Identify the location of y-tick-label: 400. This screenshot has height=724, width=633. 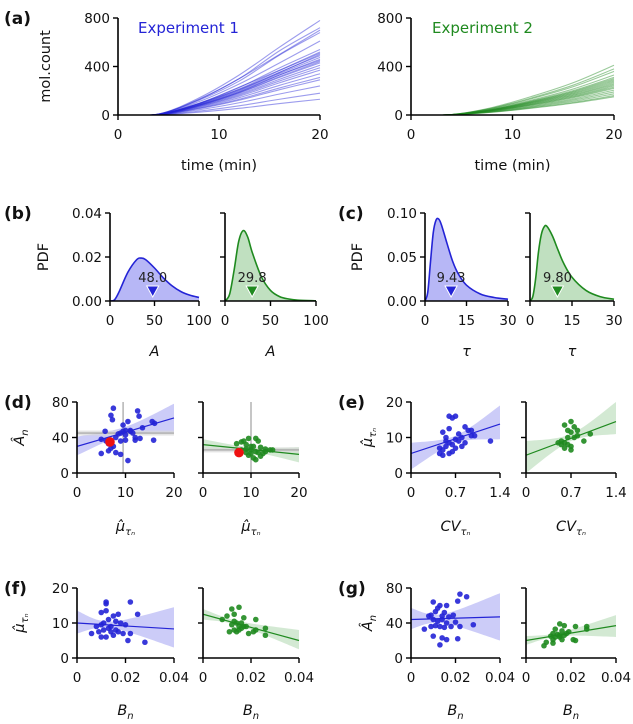
(97, 68).